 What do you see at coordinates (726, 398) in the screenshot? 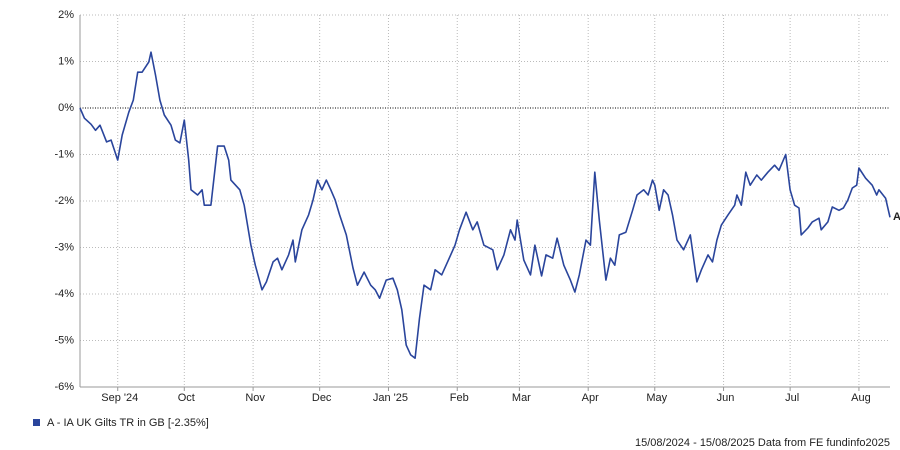
I see `x-tick-label: Jun` at bounding box center [726, 398].